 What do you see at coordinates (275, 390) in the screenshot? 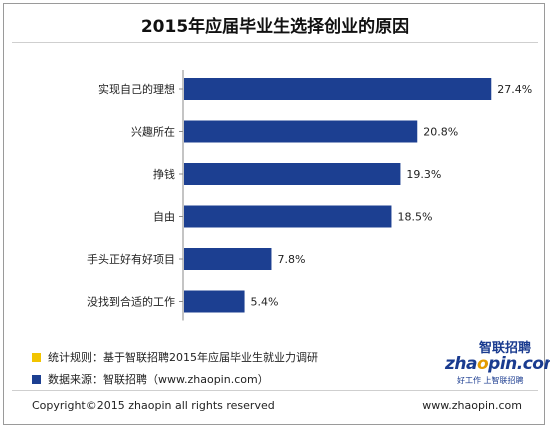
I see `footer-divider` at bounding box center [275, 390].